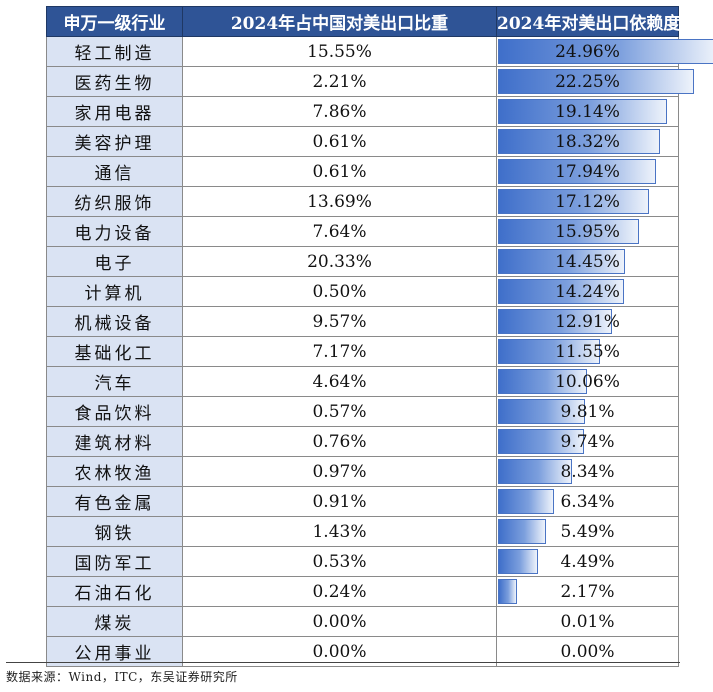 This screenshot has width=713, height=692. Describe the element at coordinates (588, 21) in the screenshot. I see `header-export-dependency: 2024年对美出口依赖度` at that location.